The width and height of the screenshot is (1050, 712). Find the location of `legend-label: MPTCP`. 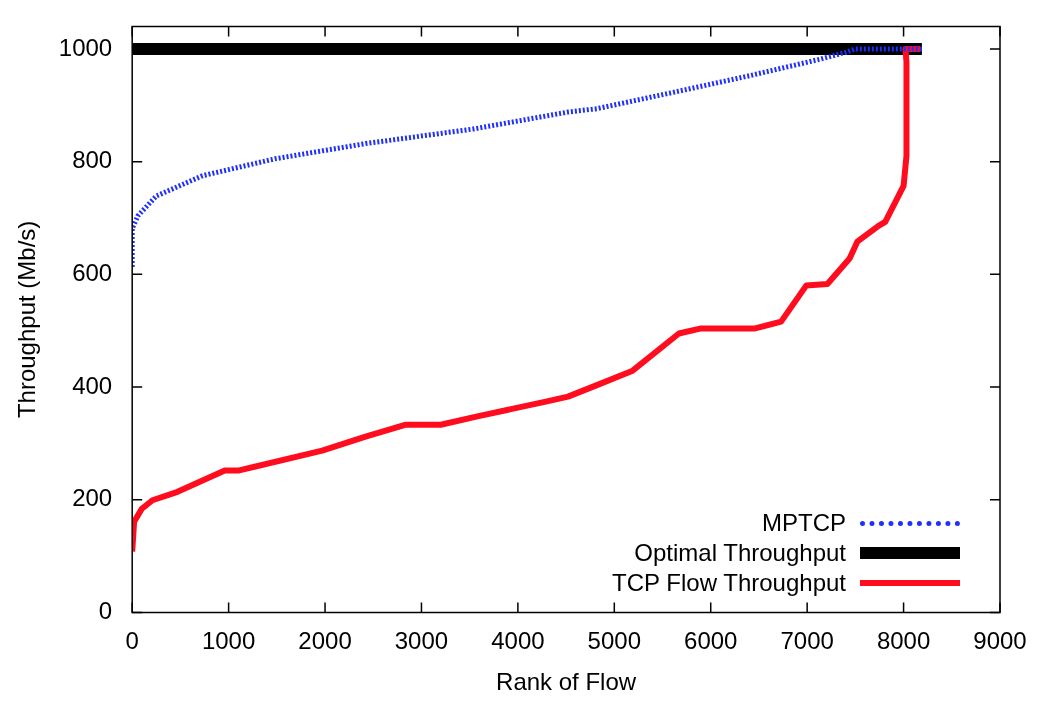

legend-label: MPTCP is located at coordinates (804, 523).